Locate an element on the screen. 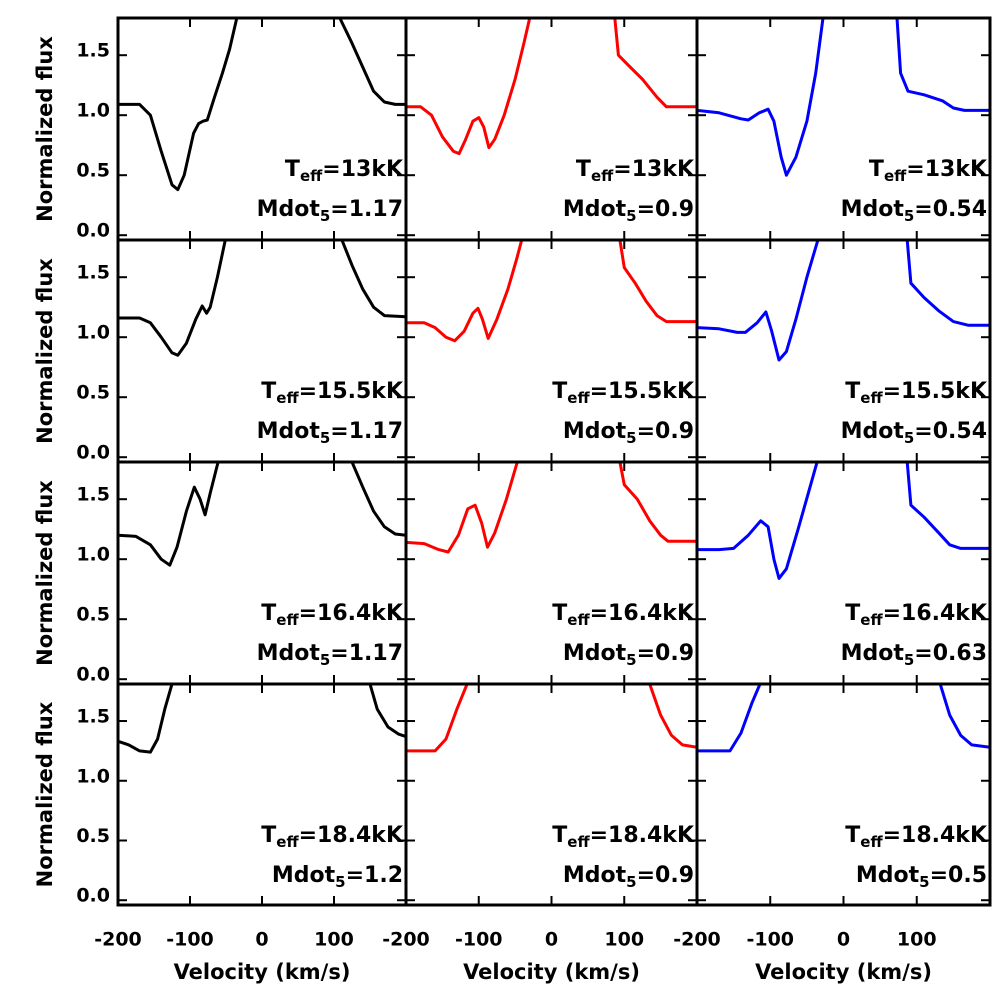 This screenshot has height=1004, width=1000. annotation: Mdot5=0.54 is located at coordinates (914, 433).